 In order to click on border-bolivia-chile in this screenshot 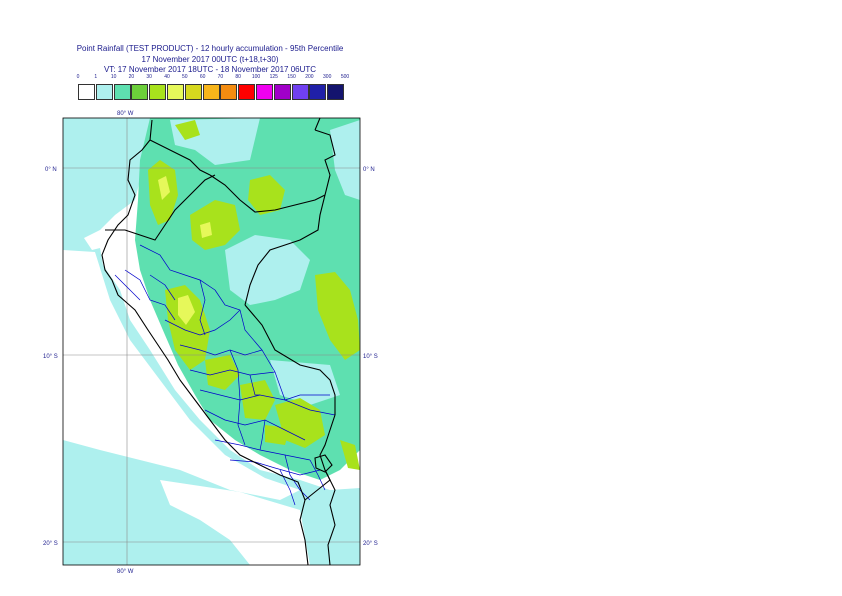, I will do `click(330, 517)`.